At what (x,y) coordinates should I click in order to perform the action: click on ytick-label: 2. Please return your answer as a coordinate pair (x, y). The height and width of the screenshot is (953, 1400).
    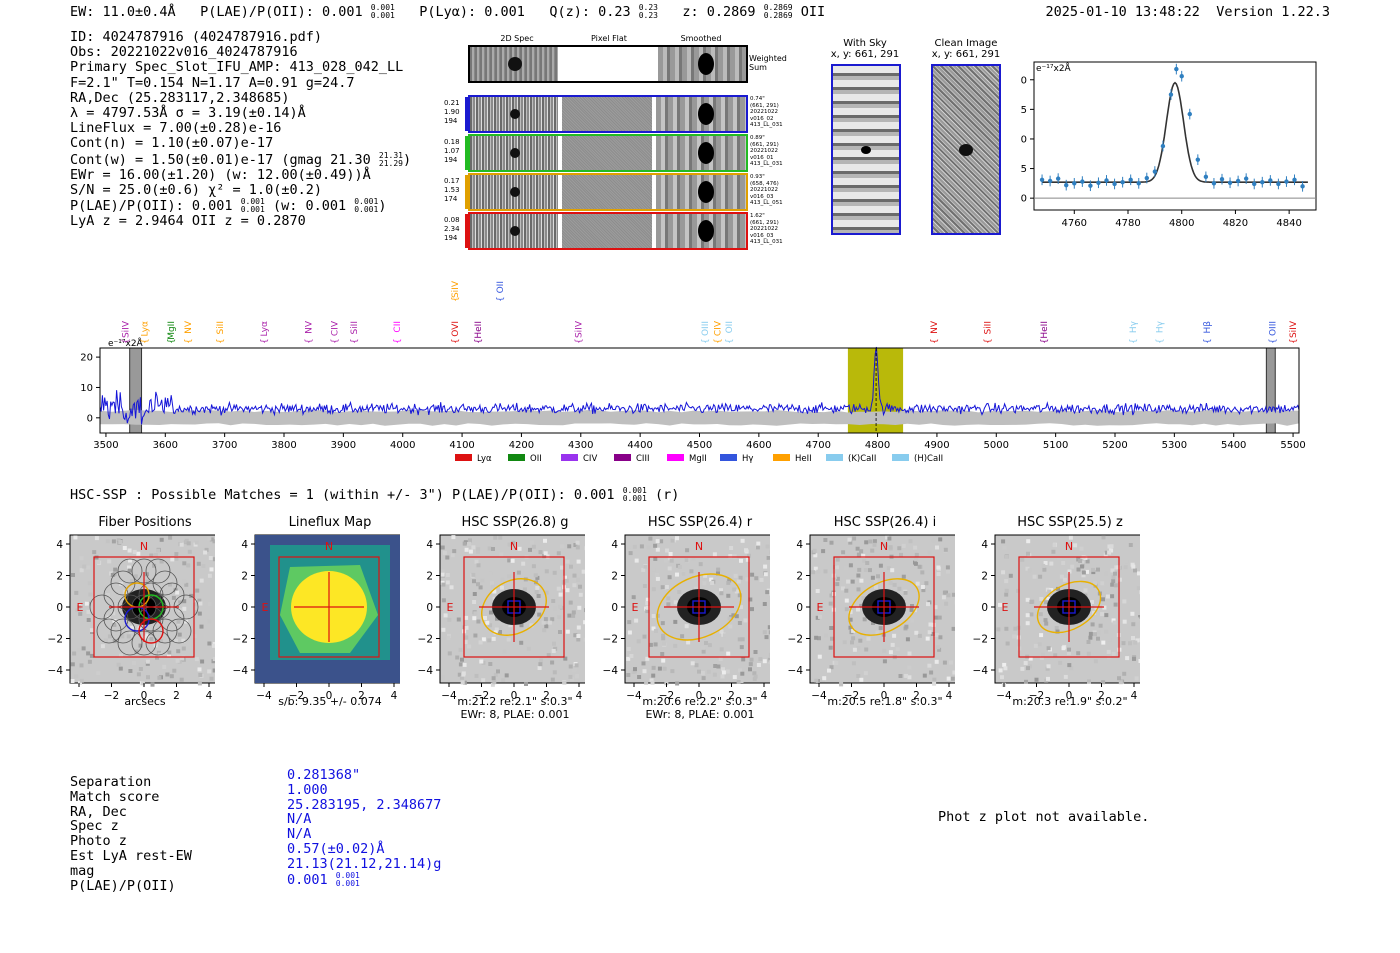
    Looking at the image, I should click on (614, 577).